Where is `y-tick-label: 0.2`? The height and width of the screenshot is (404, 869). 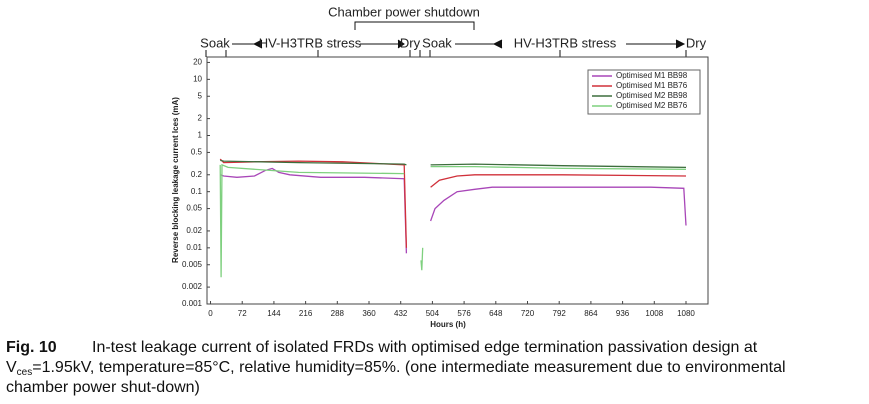 y-tick-label: 0.2 is located at coordinates (197, 174).